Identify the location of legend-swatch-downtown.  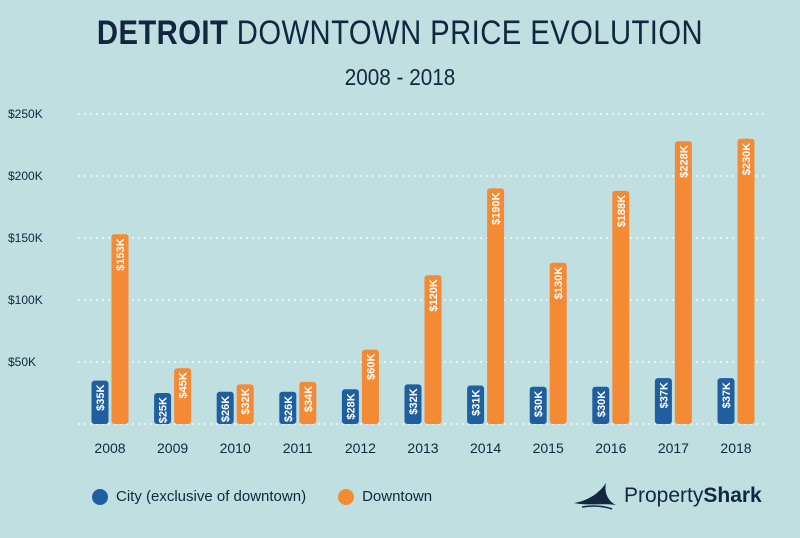
(346, 496).